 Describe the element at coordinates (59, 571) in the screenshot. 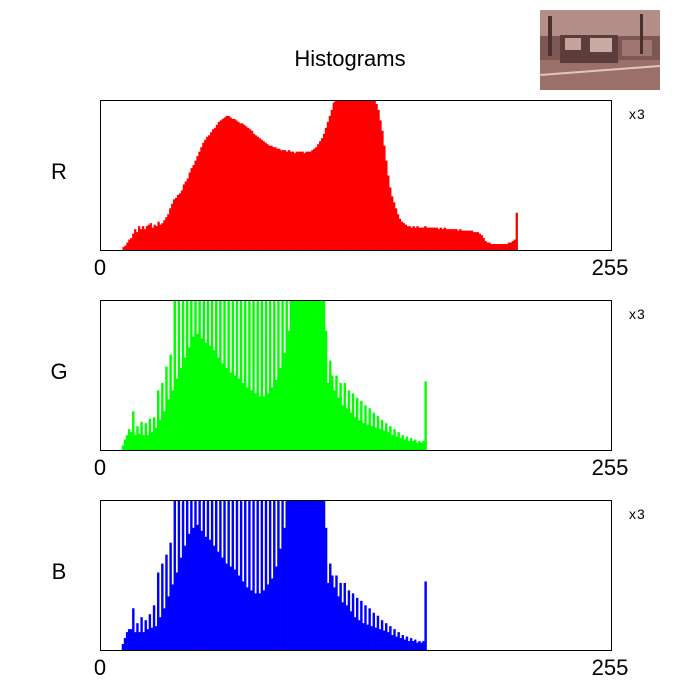

I see `channel-label-b: B` at that location.